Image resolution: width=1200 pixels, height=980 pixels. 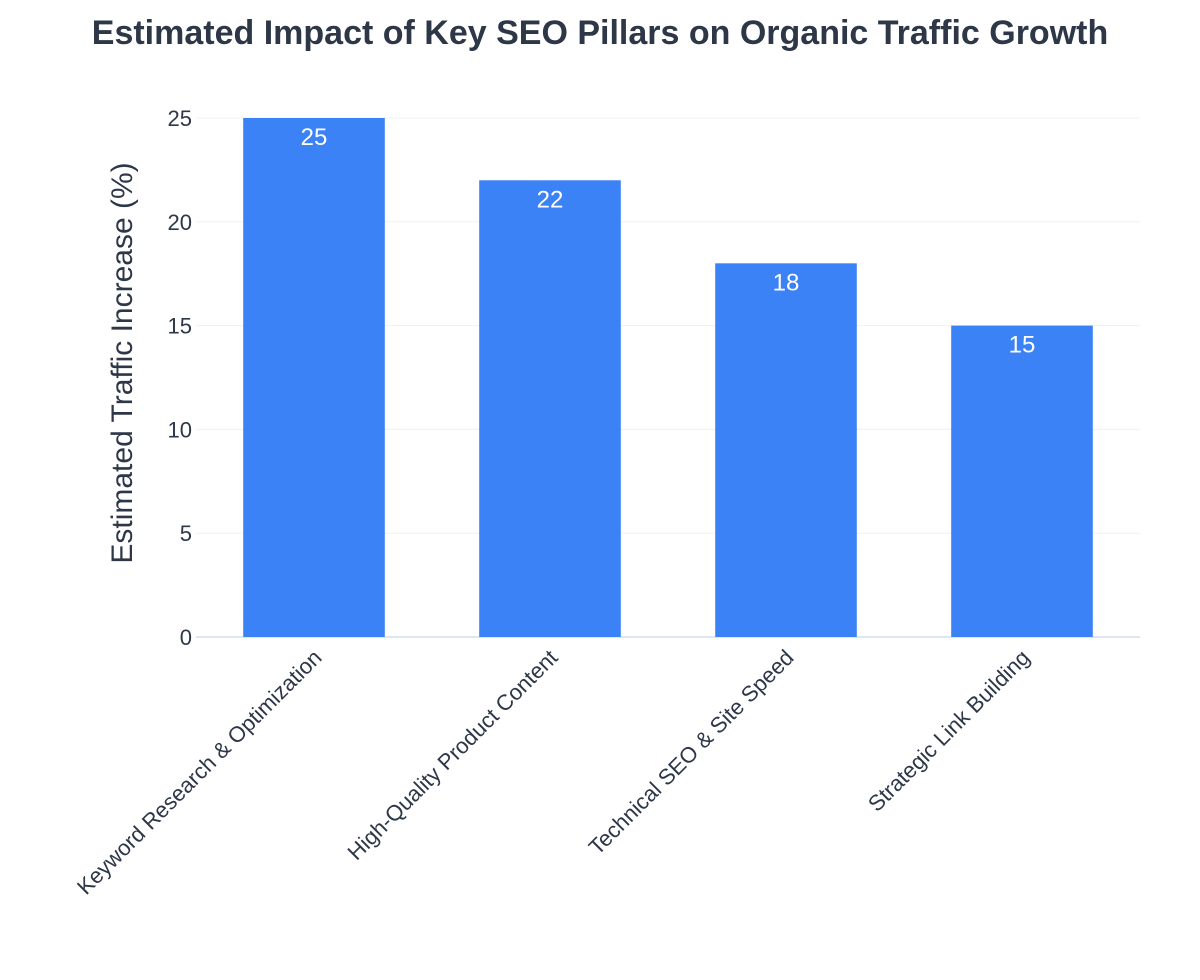 I want to click on bar-value-label: 25, so click(x=314, y=137).